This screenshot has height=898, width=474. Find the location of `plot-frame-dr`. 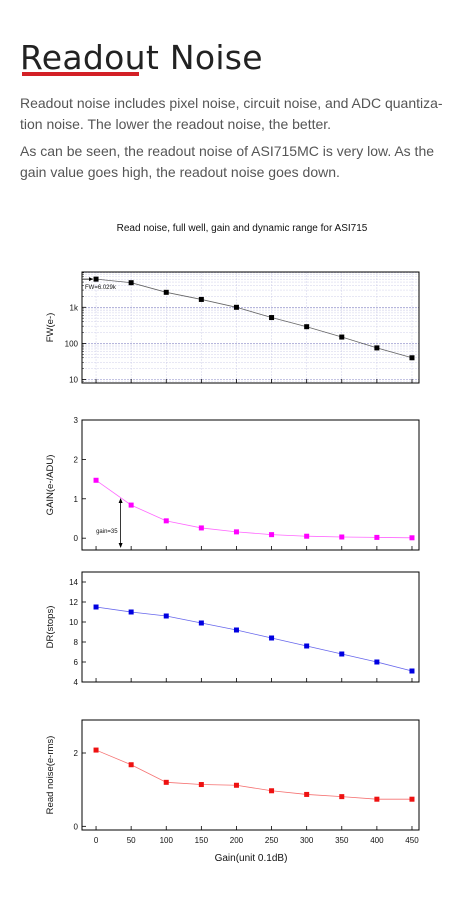

plot-frame-dr is located at coordinates (250, 627).